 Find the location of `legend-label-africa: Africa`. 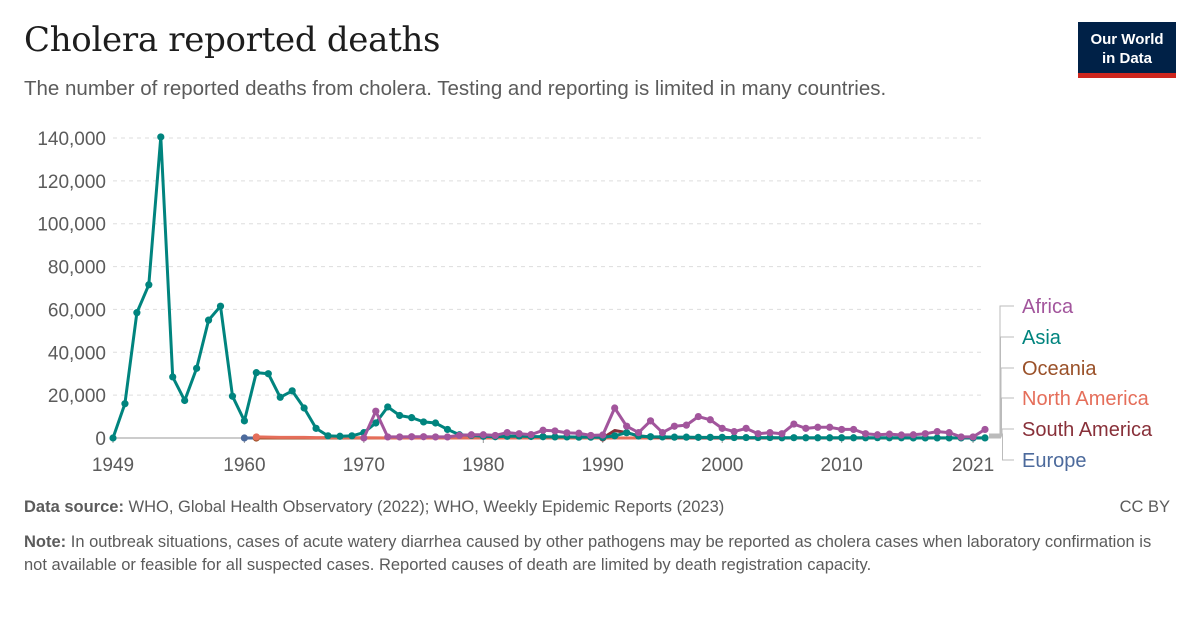

legend-label-africa: Africa is located at coordinates (1048, 307).